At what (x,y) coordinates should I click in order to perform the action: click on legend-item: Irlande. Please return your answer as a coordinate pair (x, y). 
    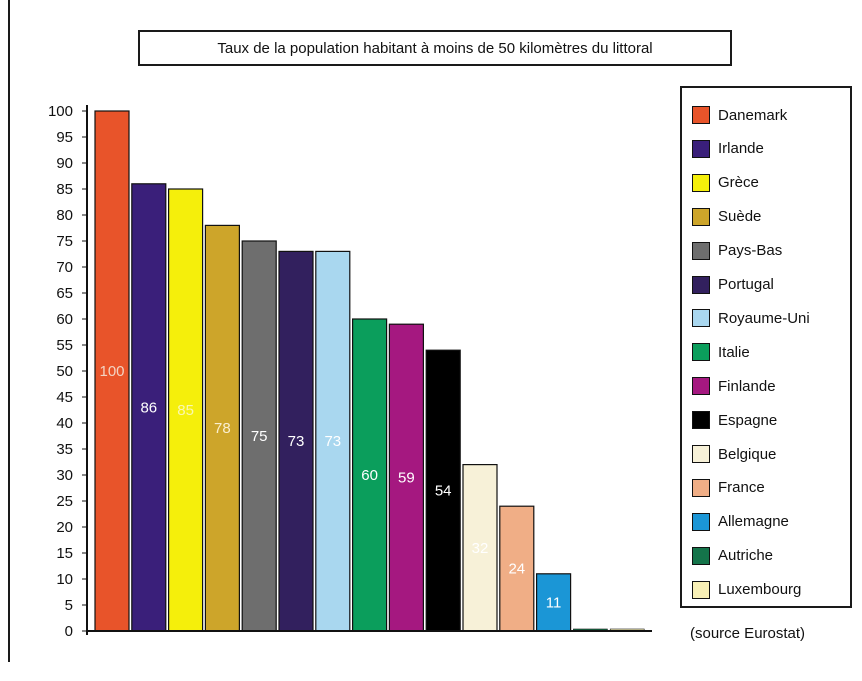
    Looking at the image, I should click on (728, 149).